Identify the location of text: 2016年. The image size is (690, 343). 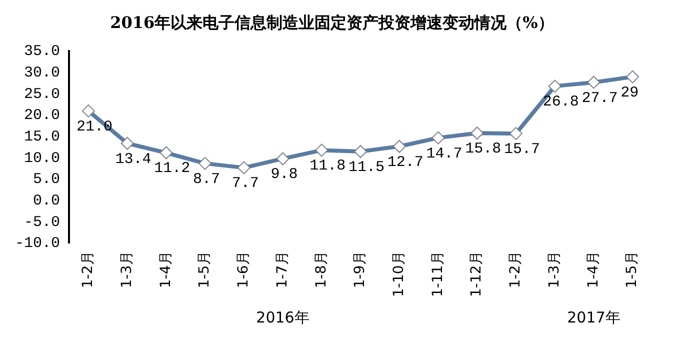
(283, 317).